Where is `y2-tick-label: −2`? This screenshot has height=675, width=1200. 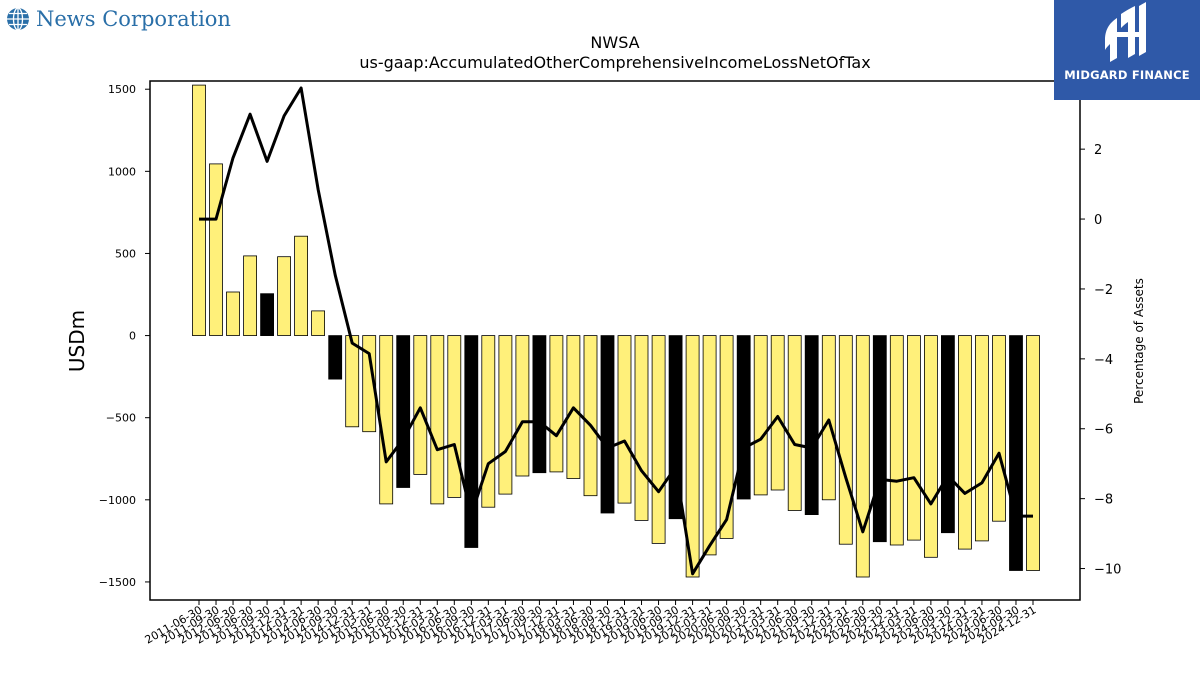
y2-tick-label: −2 is located at coordinates (1103, 290).